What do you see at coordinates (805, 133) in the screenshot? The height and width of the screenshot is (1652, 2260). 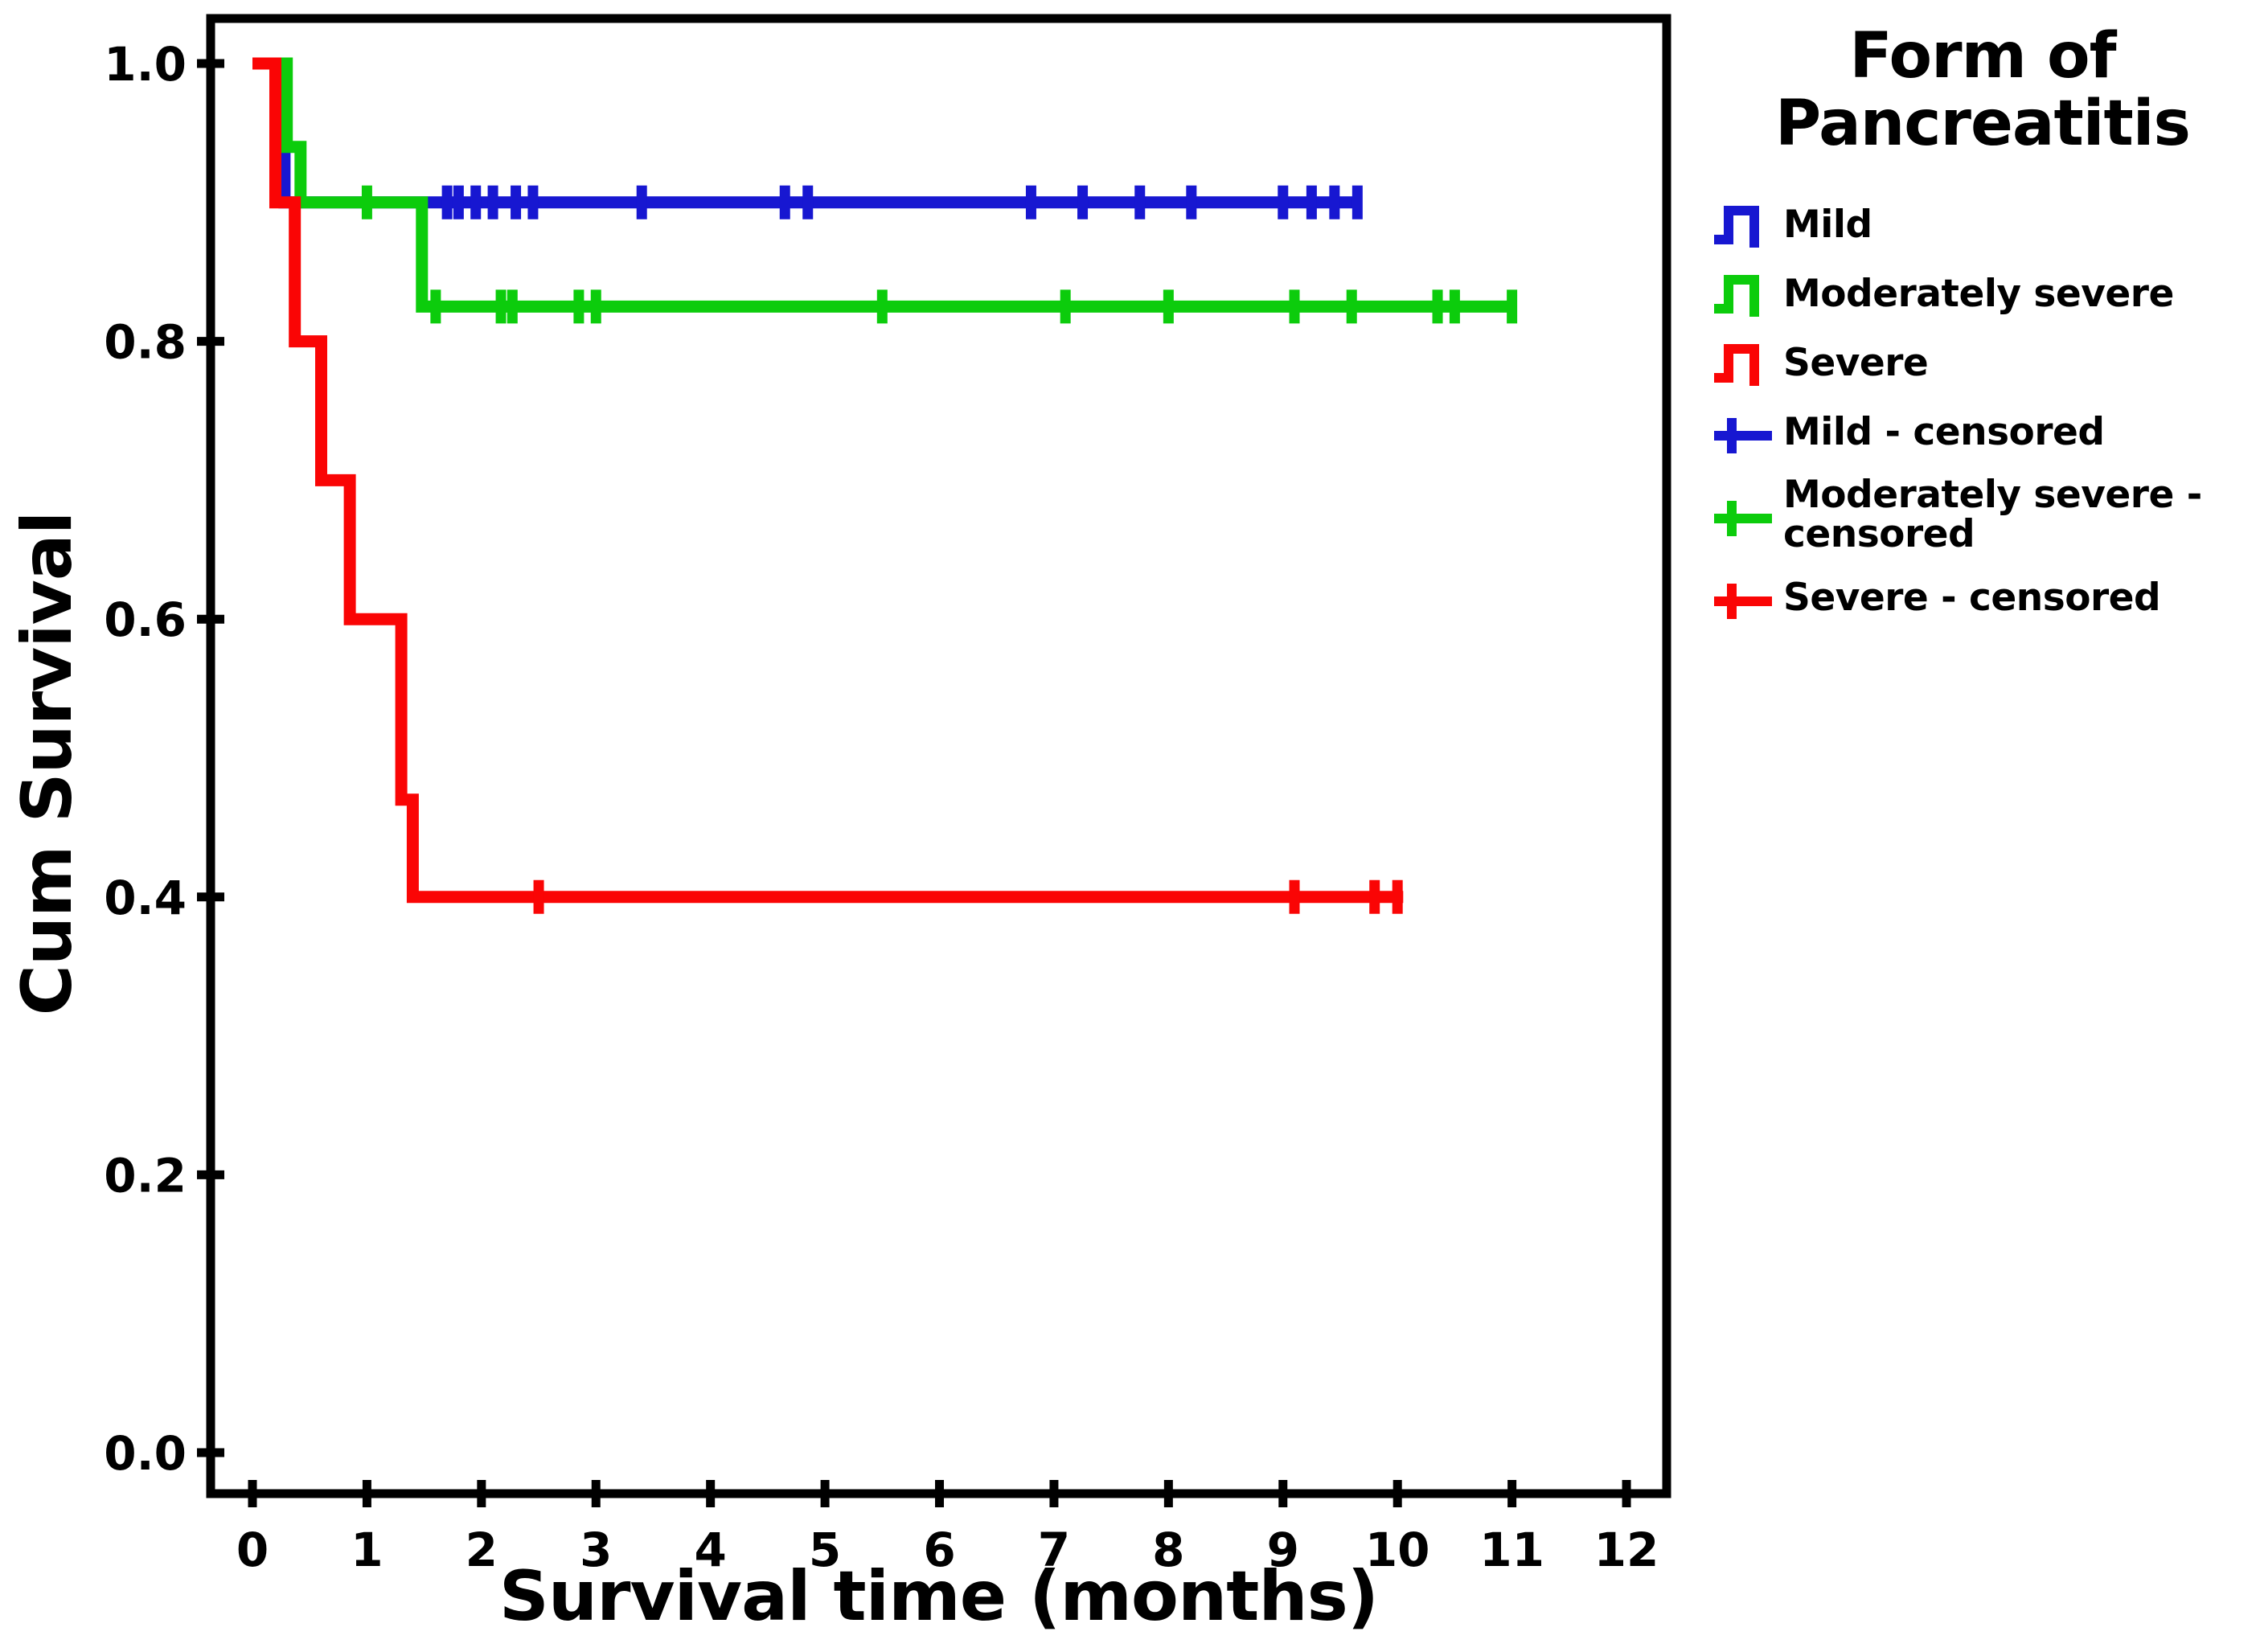 I see `curve-mild` at bounding box center [805, 133].